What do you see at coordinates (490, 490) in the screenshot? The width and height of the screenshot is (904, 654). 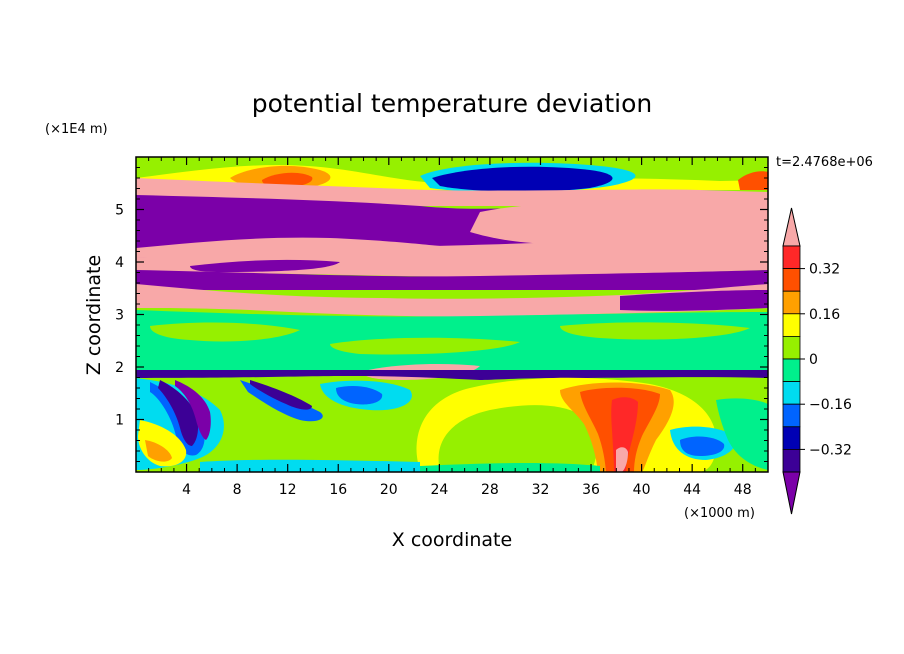 I see `x-tick-label: 28` at bounding box center [490, 490].